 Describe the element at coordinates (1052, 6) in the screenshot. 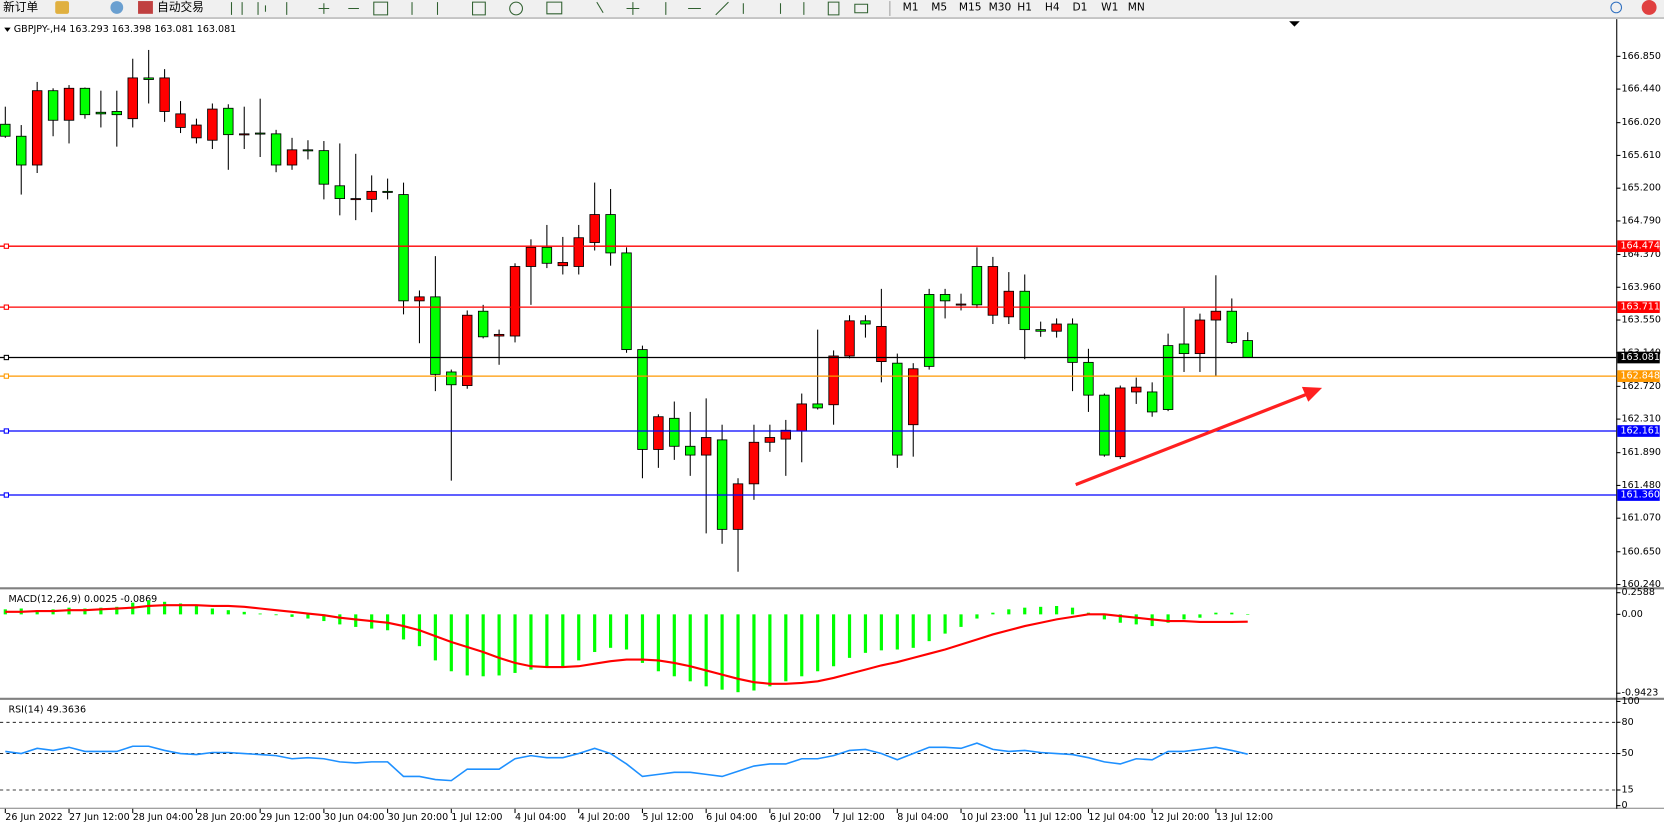

I see `timeframe-button: H4` at that location.